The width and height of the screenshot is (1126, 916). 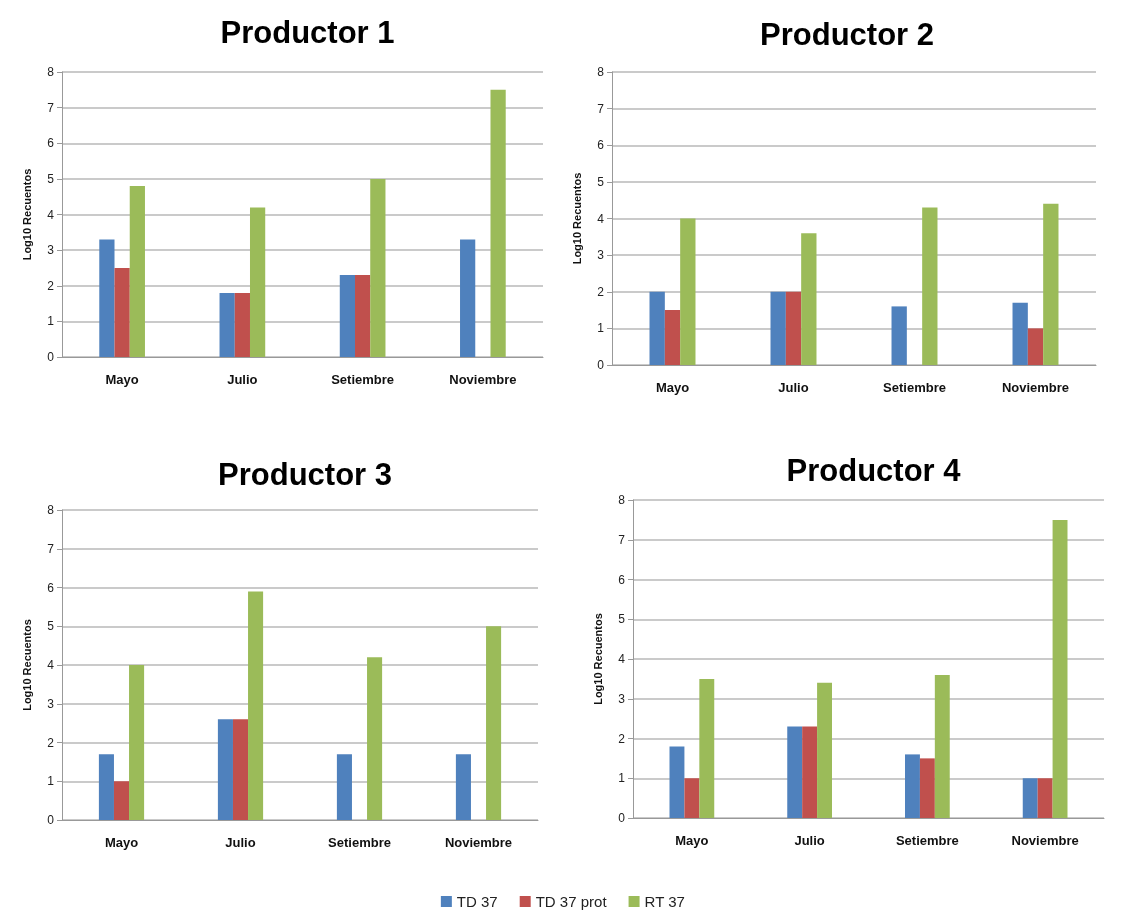 What do you see at coordinates (477, 901) in the screenshot?
I see `legend-label: TD 37` at bounding box center [477, 901].